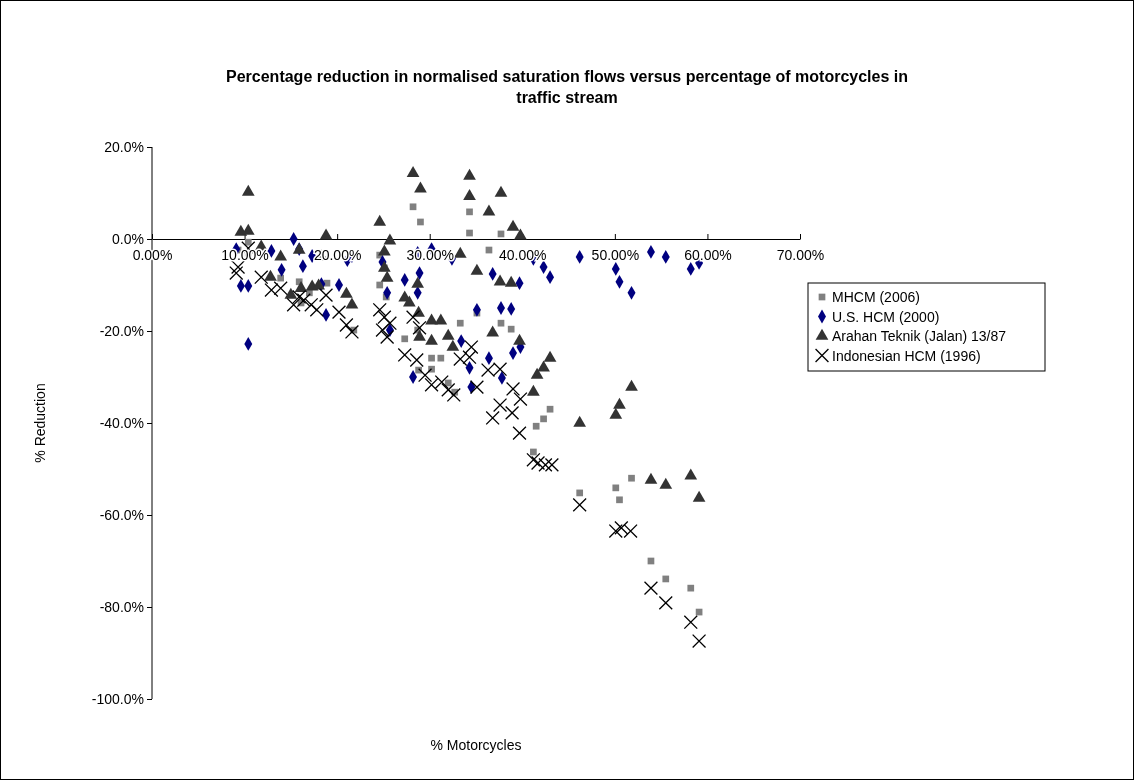 This screenshot has width=1134, height=780. Describe the element at coordinates (121, 422) in the screenshot. I see `y-tick-label: -40.0%` at that location.